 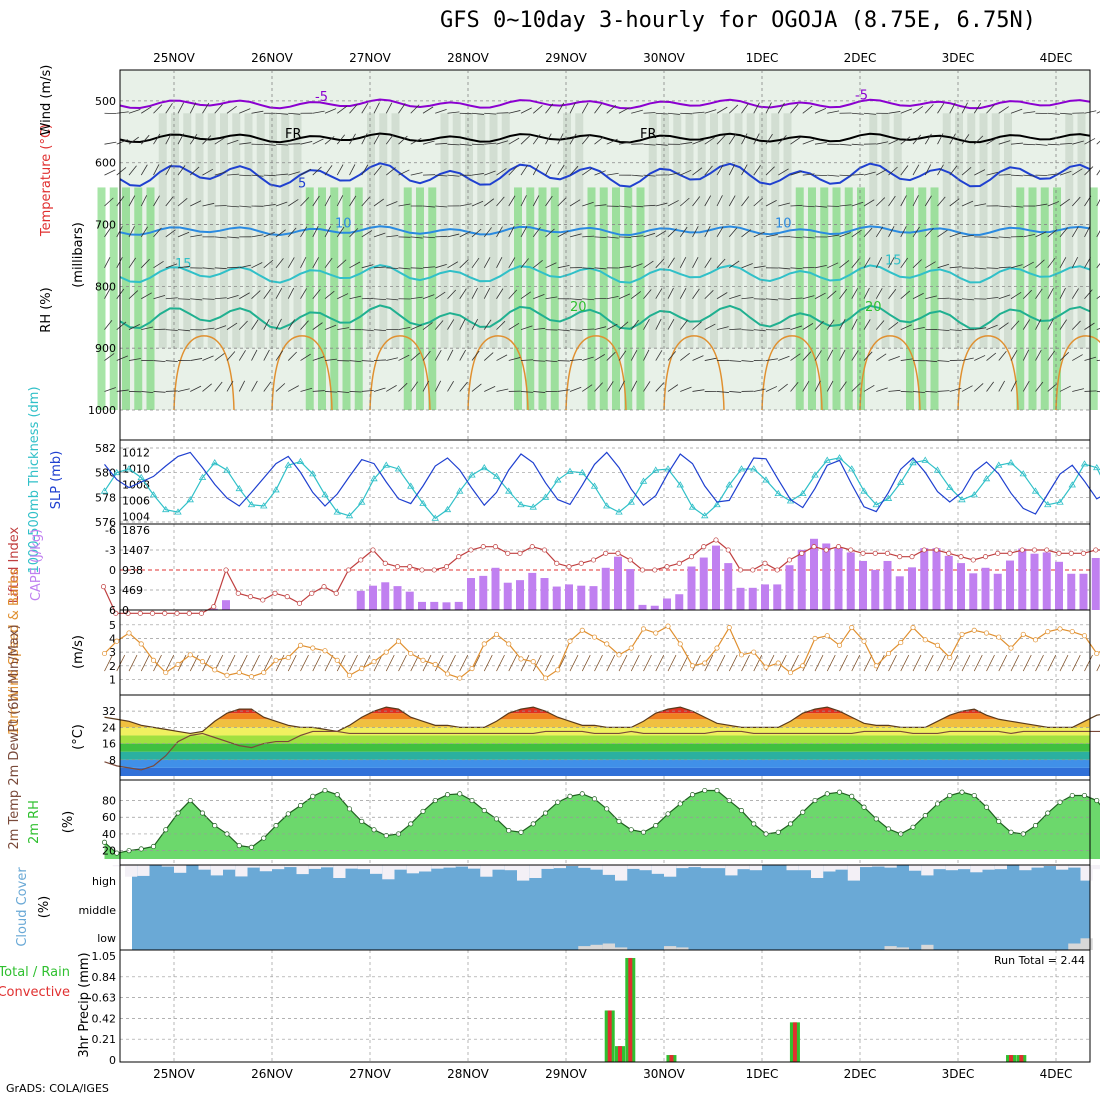 I want to click on cloud-level-label: middle, so click(x=97, y=910).